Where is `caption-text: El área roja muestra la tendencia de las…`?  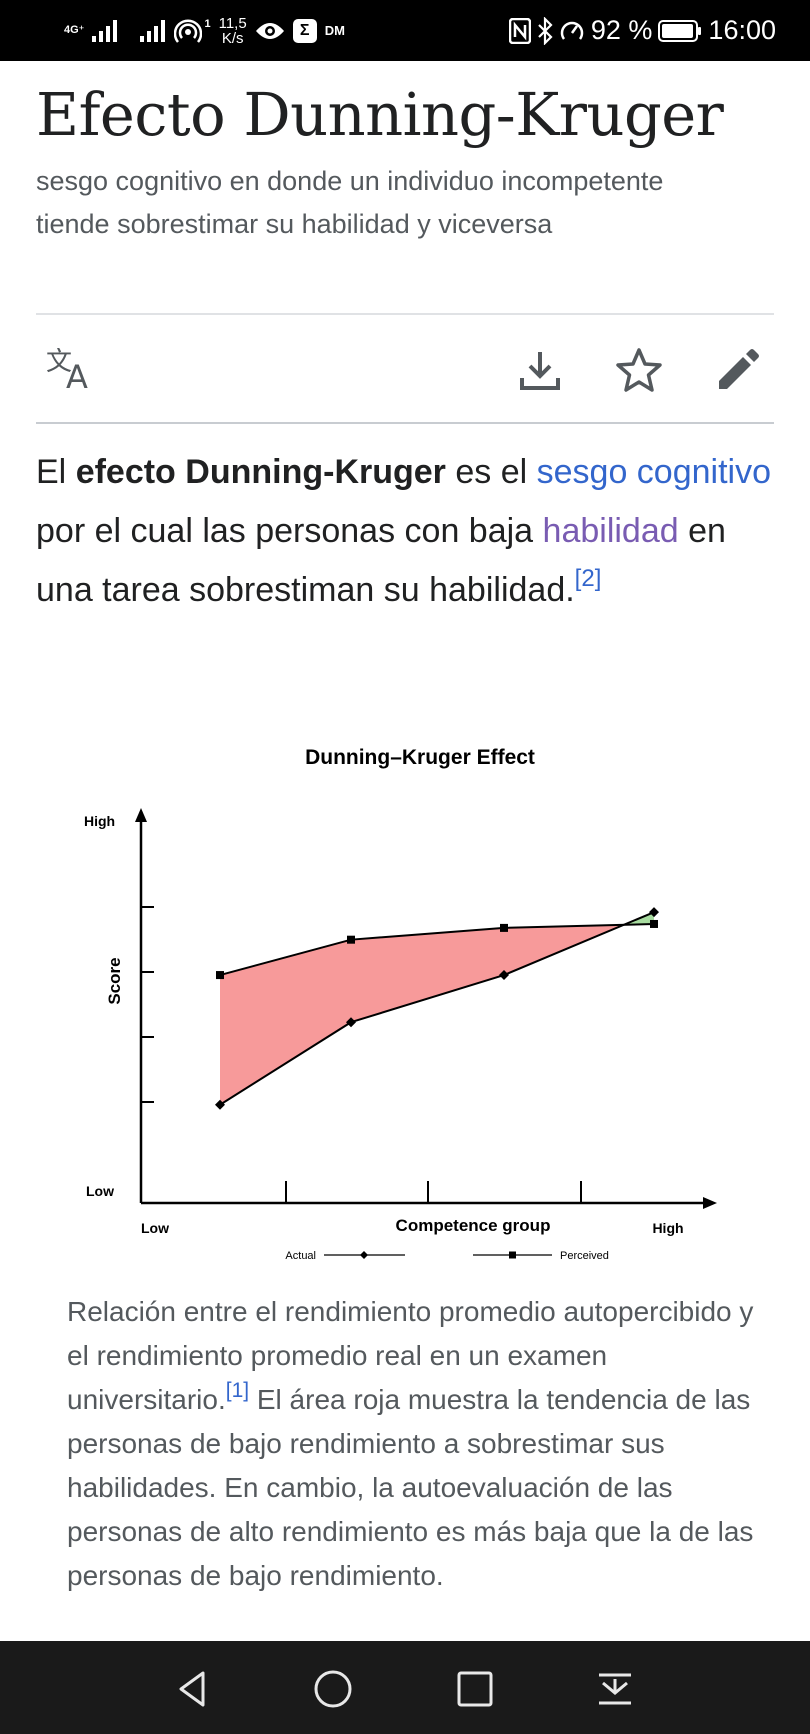 caption-text: El área roja muestra la tendencia de las… is located at coordinates (410, 1487).